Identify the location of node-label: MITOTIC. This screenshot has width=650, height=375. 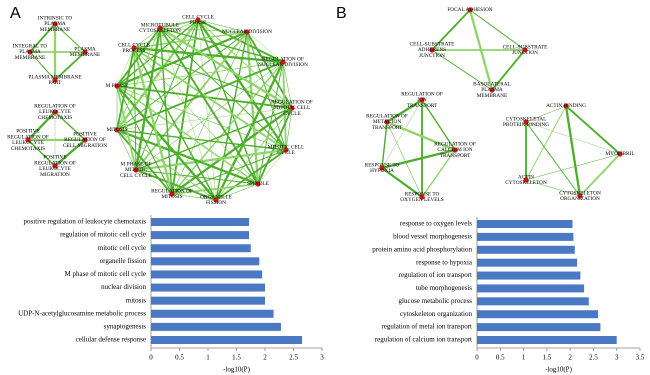
(136, 170).